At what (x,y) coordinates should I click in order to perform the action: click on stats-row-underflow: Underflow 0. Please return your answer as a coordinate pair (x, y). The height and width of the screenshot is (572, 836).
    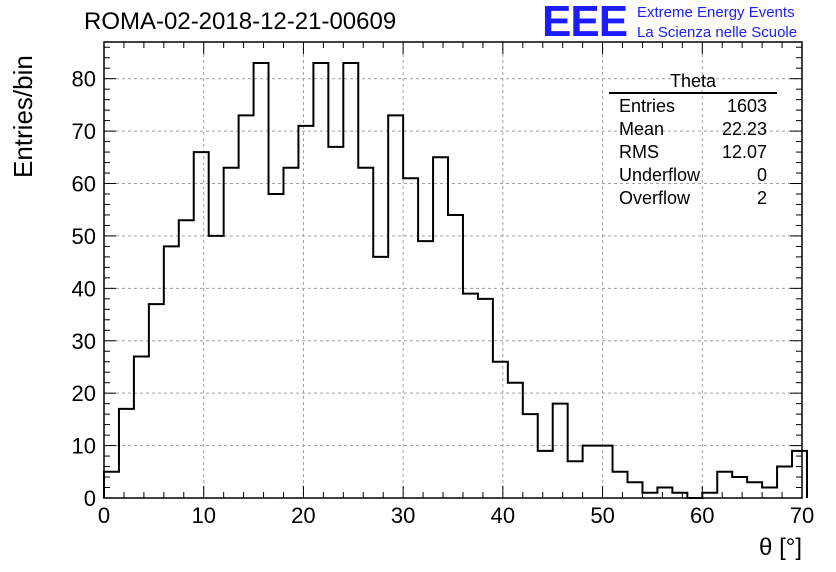
    Looking at the image, I should click on (693, 175).